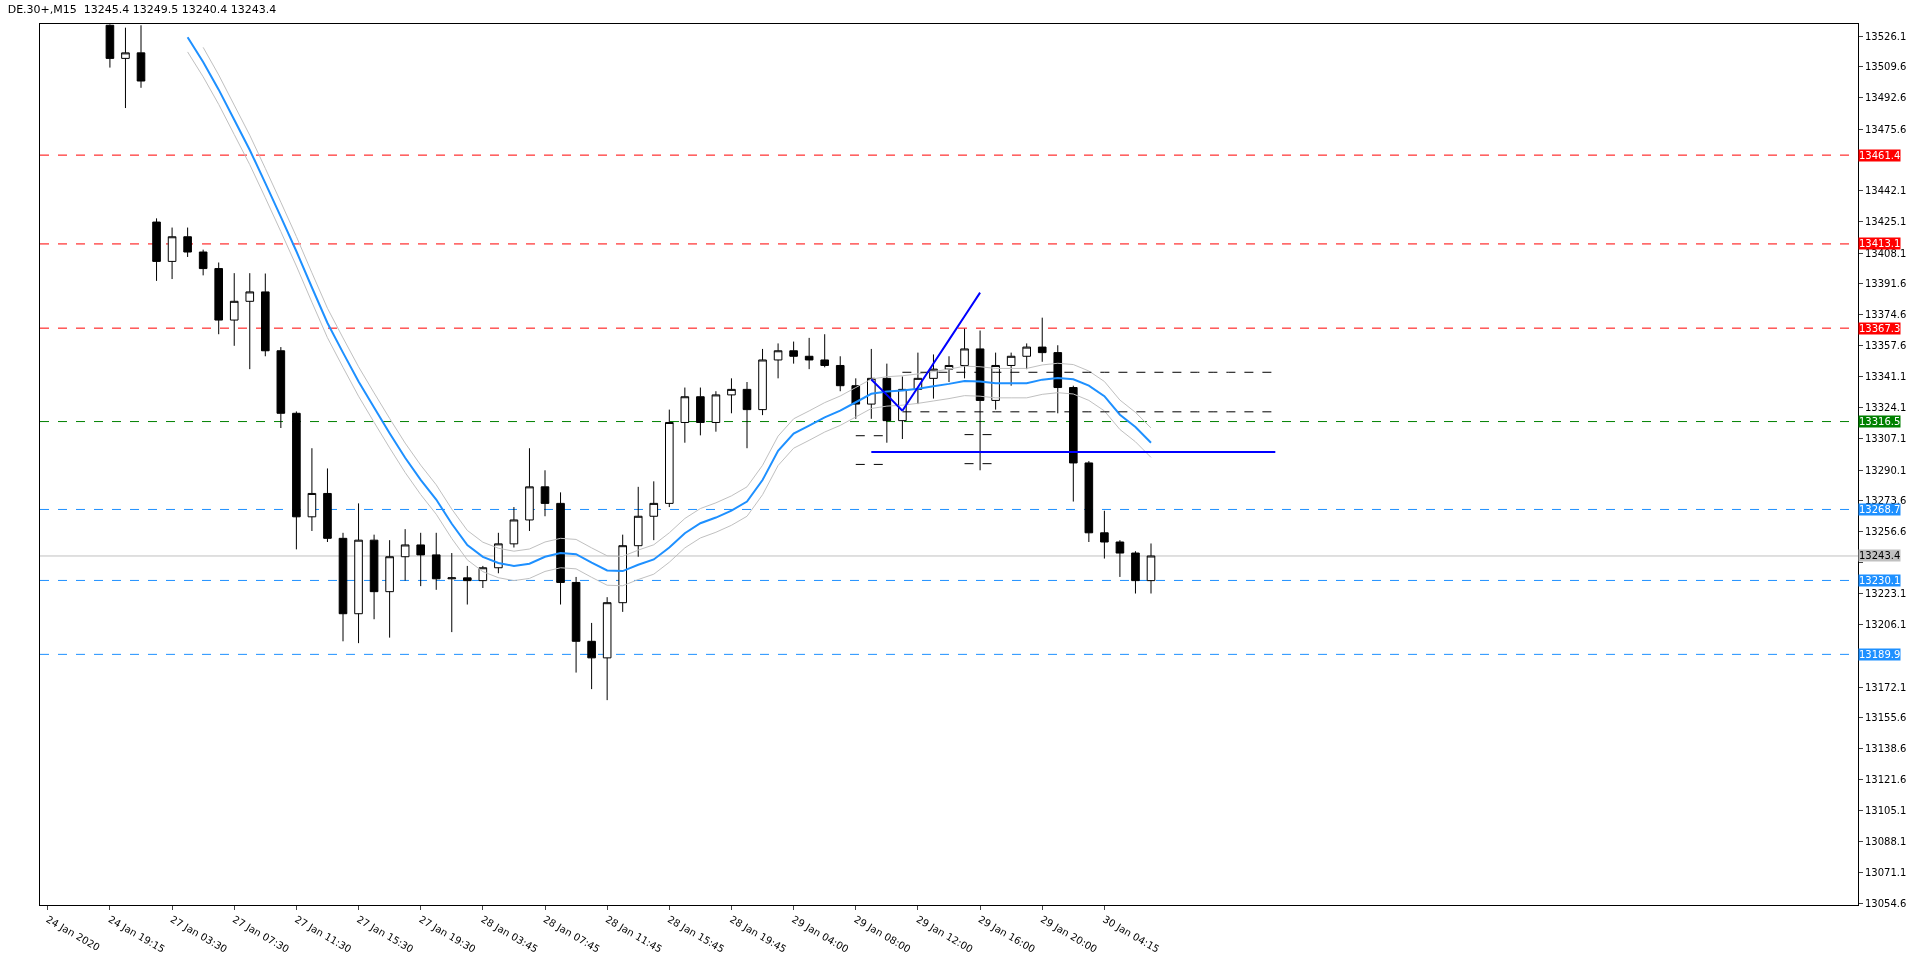 This screenshot has height=967, width=1920. What do you see at coordinates (1886, 283) in the screenshot?
I see `y-tick-label: 13391.6` at bounding box center [1886, 283].